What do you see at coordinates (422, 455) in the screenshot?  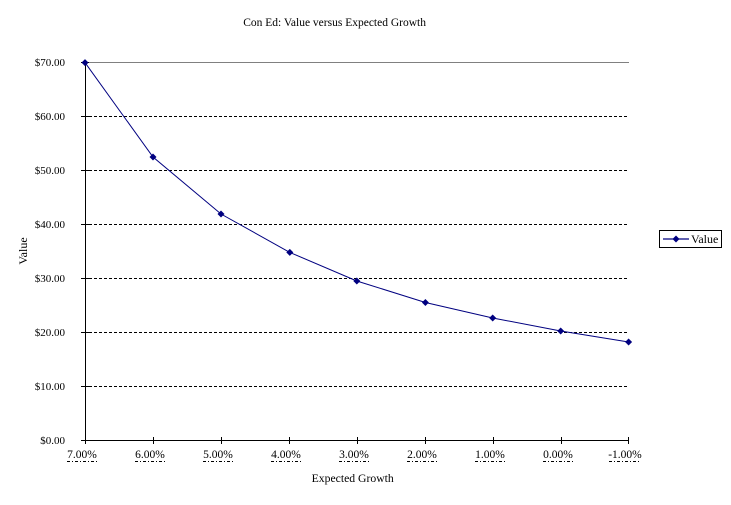 I see `svg-text: 2.00%` at bounding box center [422, 455].